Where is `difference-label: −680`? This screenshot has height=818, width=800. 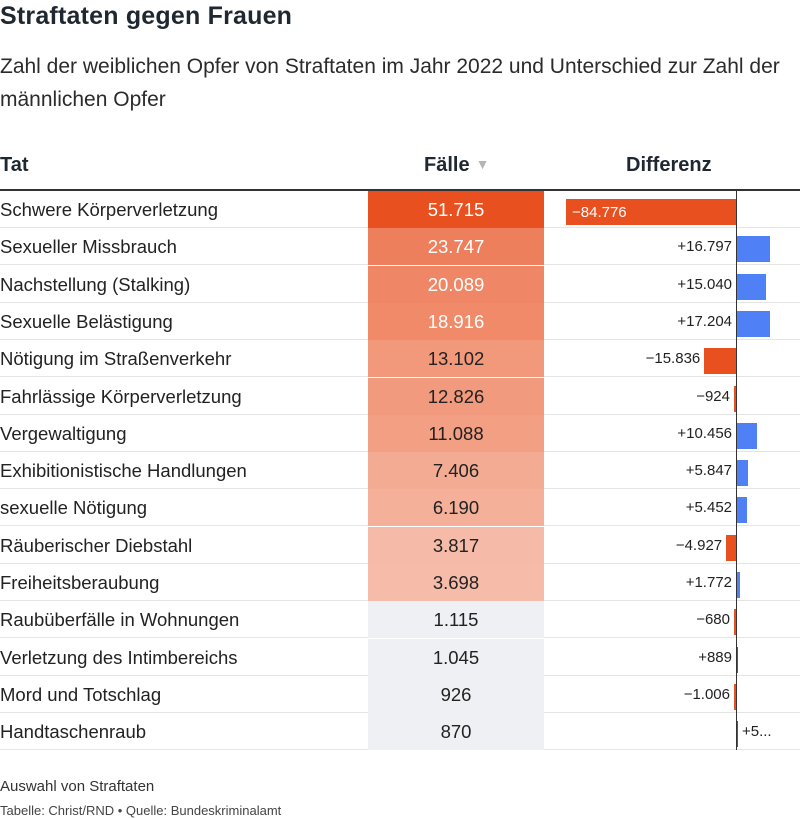
difference-label: −680 is located at coordinates (713, 620).